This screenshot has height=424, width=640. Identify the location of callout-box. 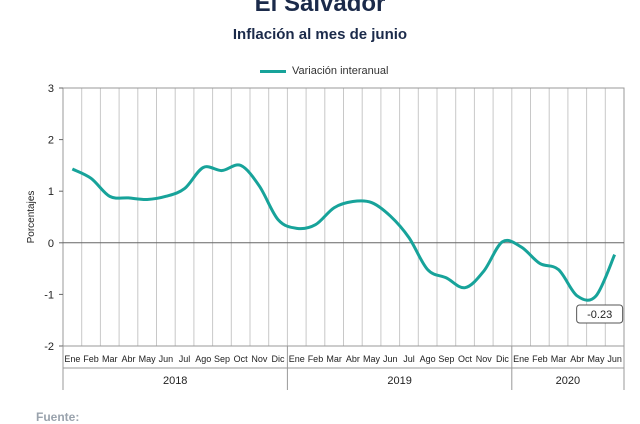
(600, 314).